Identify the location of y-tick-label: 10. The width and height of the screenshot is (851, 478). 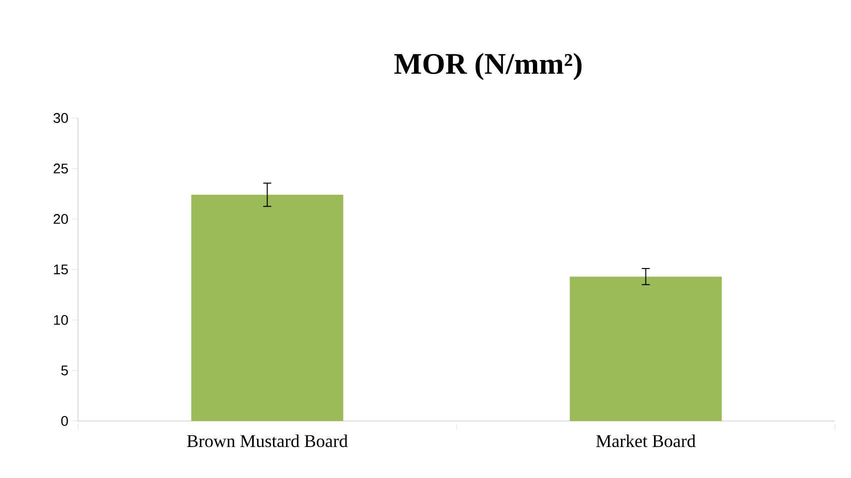
(61, 320).